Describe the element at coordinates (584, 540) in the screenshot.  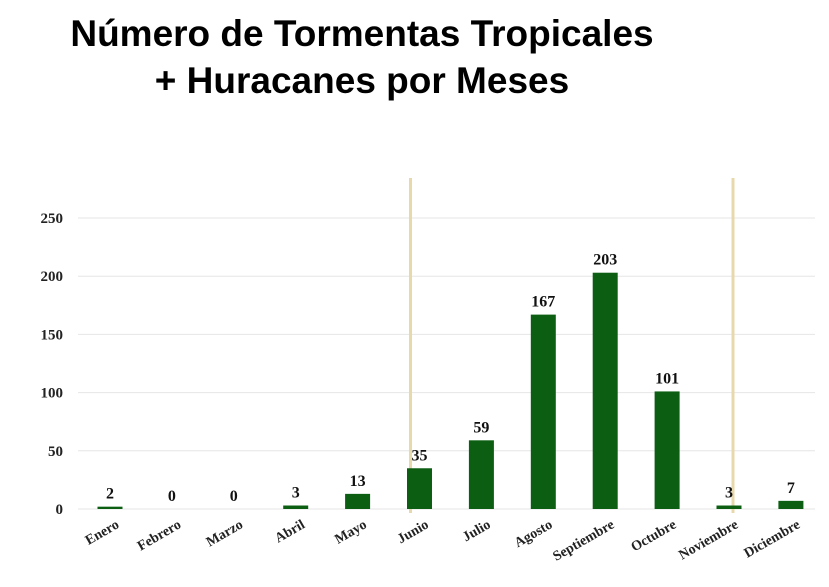
I see `x-tick-label-septiembre: Septiembre` at that location.